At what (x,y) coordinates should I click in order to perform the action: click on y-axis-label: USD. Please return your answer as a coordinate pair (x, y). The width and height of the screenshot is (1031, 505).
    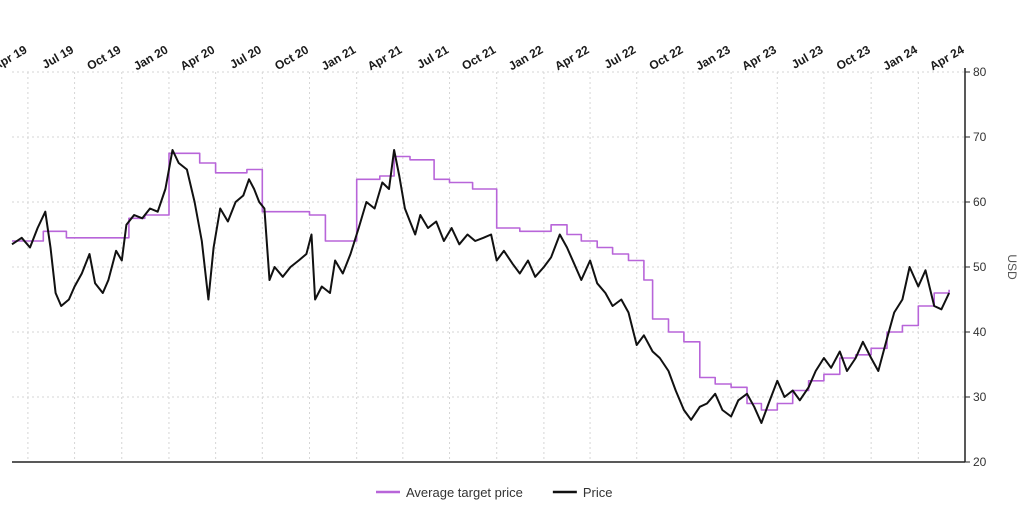
    Looking at the image, I should click on (1012, 267).